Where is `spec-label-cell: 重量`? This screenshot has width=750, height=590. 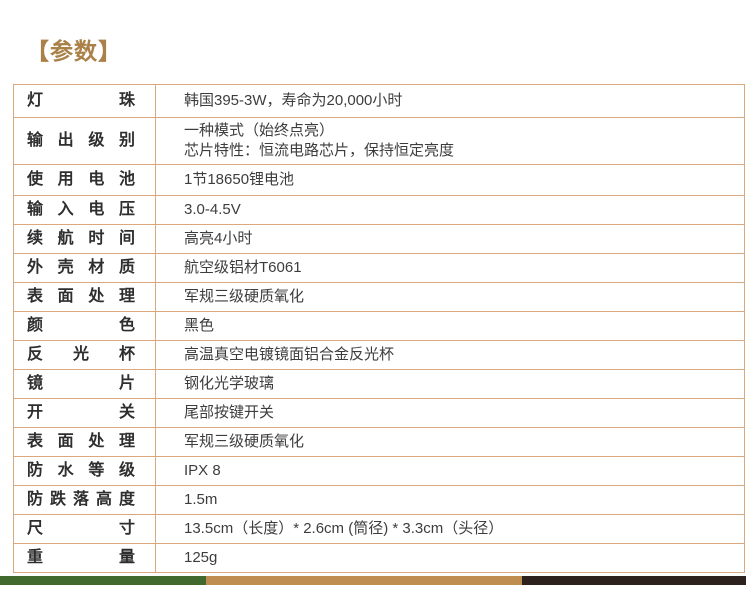
spec-label-cell: 重量 is located at coordinates (85, 558).